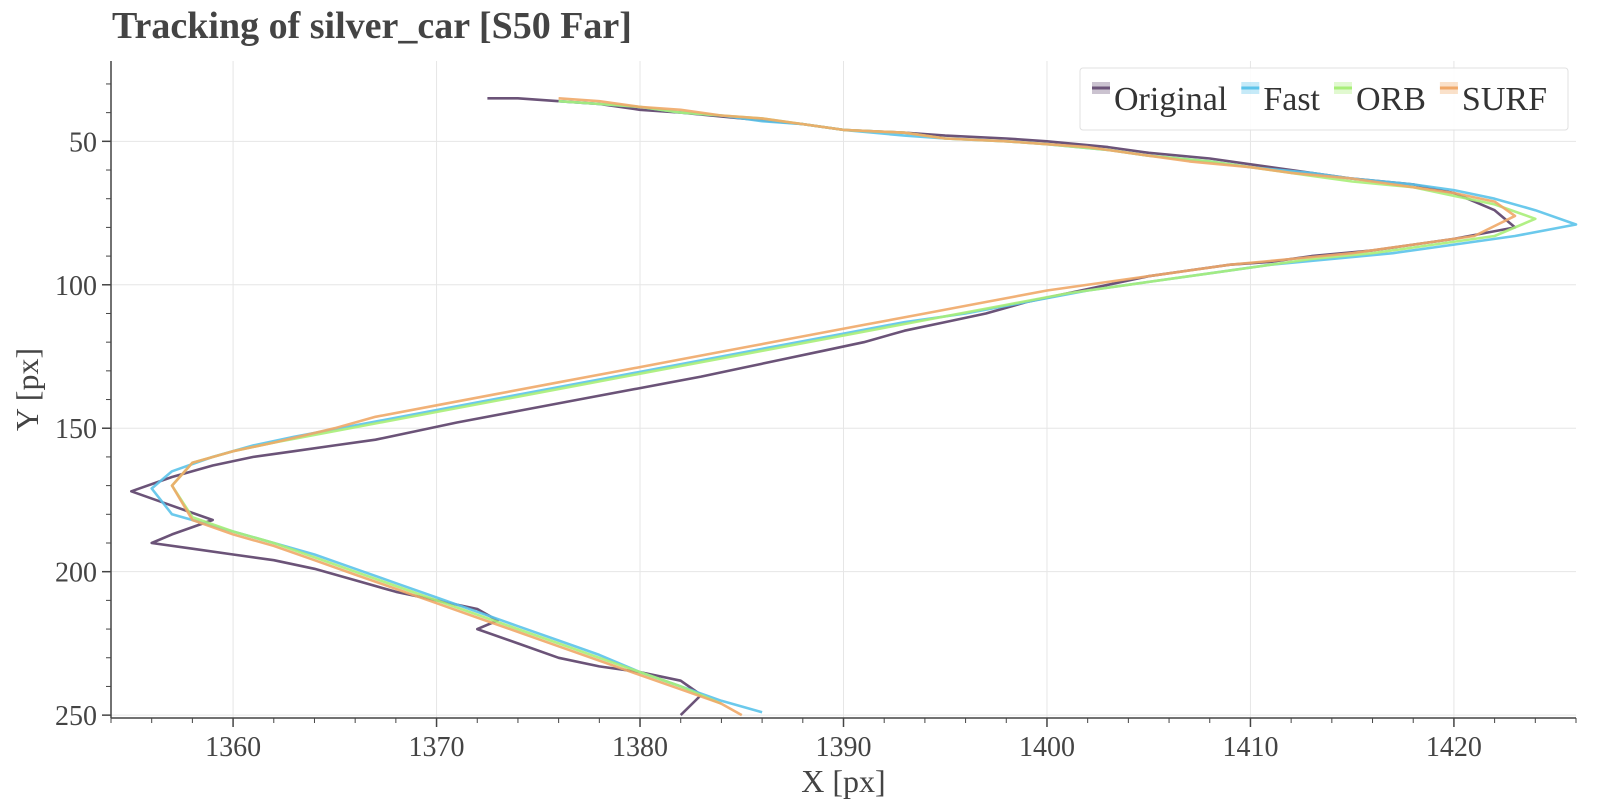 The height and width of the screenshot is (800, 1600). What do you see at coordinates (1391, 99) in the screenshot?
I see `legend-label-orb: ORB` at bounding box center [1391, 99].